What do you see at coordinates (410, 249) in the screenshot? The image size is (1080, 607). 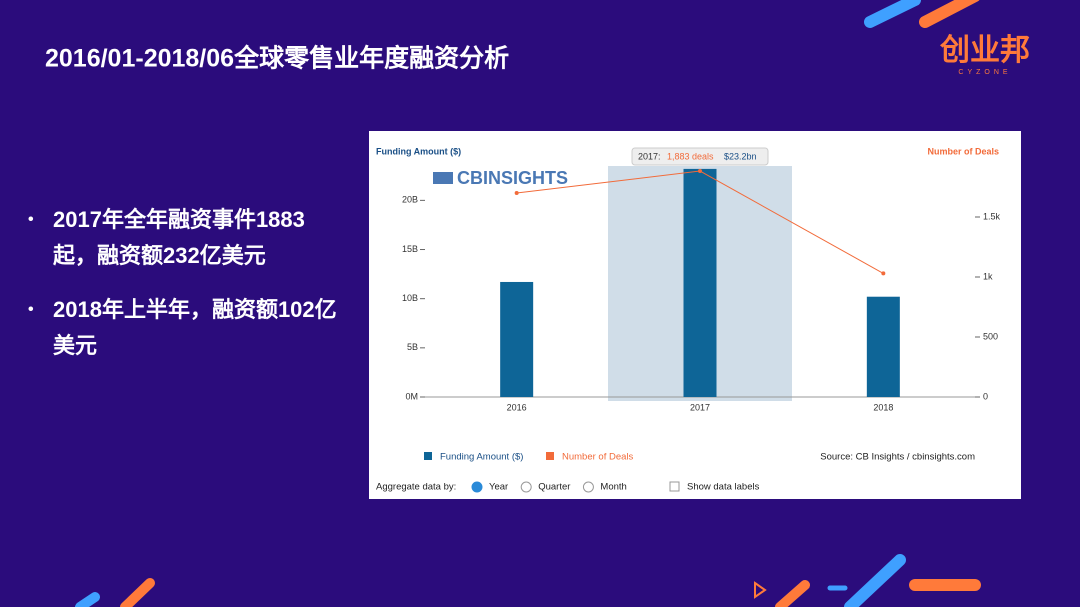 I see `y-tick-label: 15B` at bounding box center [410, 249].